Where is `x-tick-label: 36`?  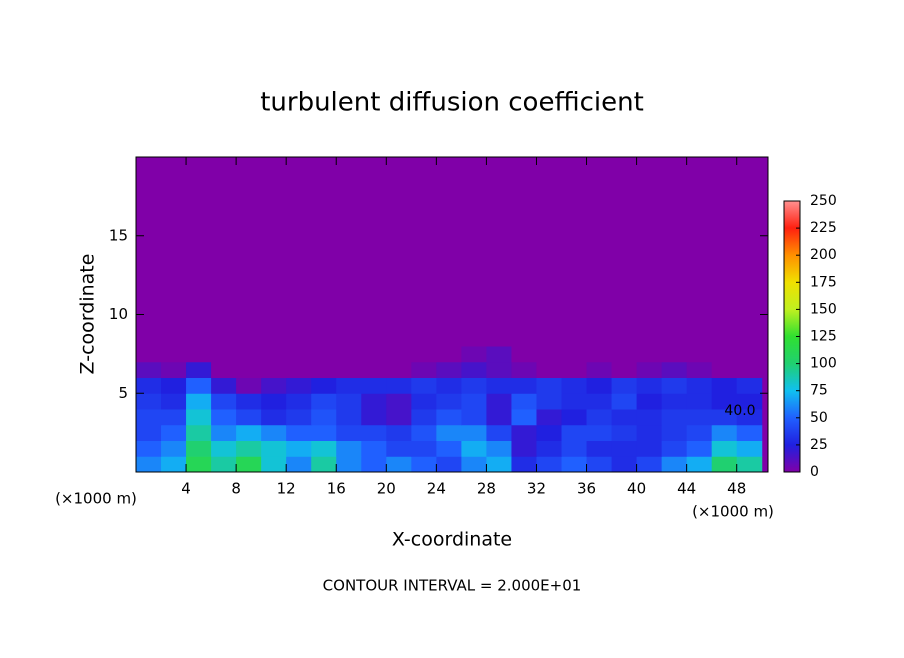
x-tick-label: 36 is located at coordinates (586, 489).